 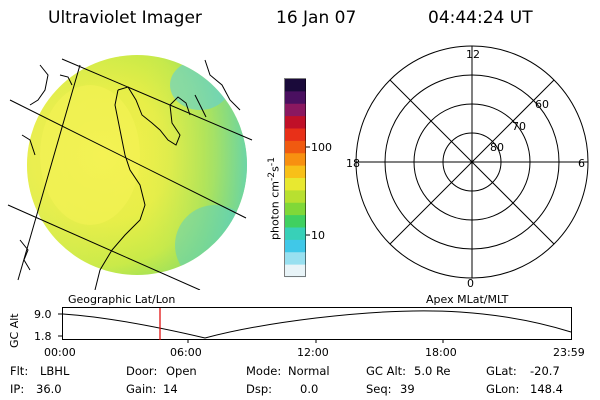 What do you see at coordinates (309, 389) in the screenshot?
I see `dsp-value: 0.0` at bounding box center [309, 389].